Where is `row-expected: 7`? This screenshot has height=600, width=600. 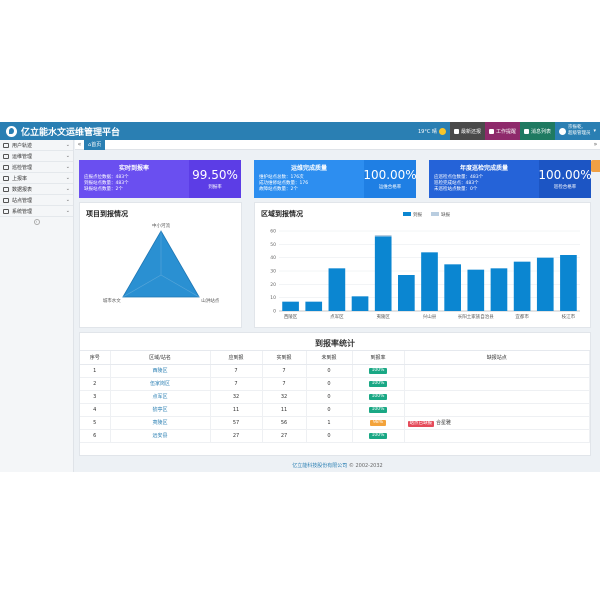 row-expected: 7 is located at coordinates (236, 371).